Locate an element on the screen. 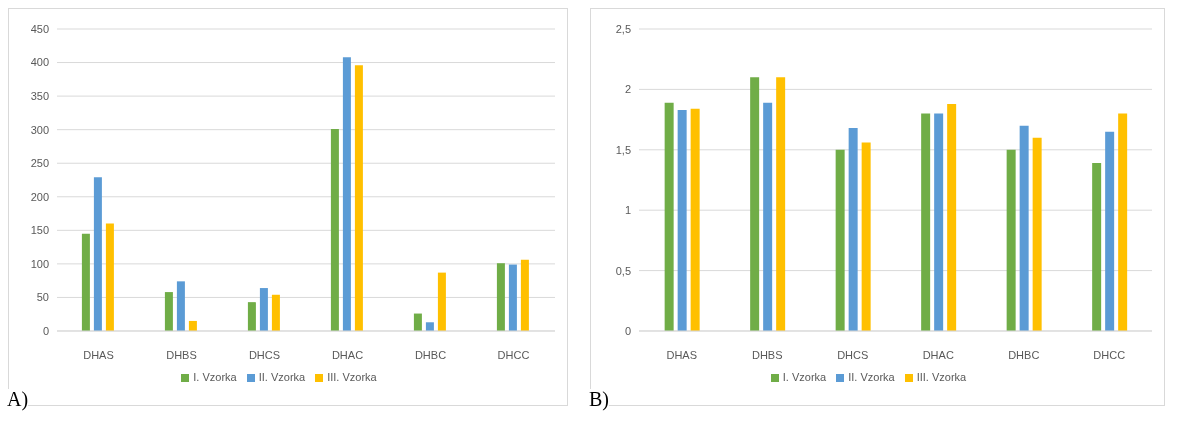  y-tick-label: 450 is located at coordinates (39, 28).